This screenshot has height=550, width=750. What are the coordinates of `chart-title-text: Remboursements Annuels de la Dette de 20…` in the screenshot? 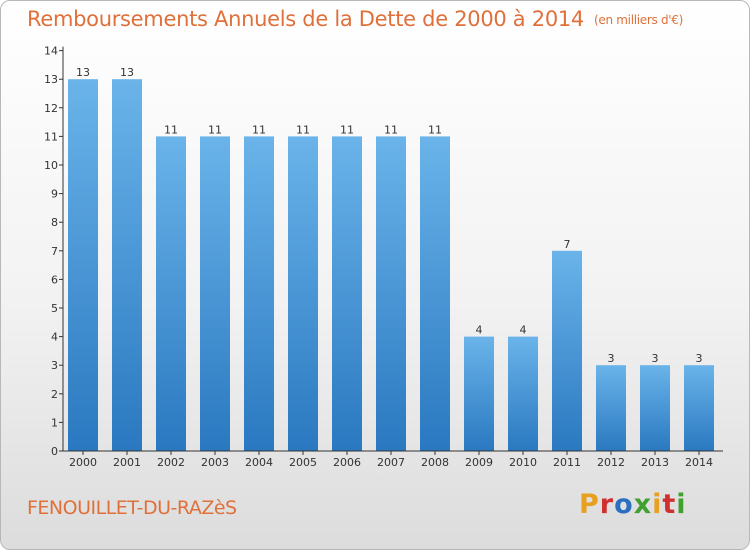 It's located at (305, 19).